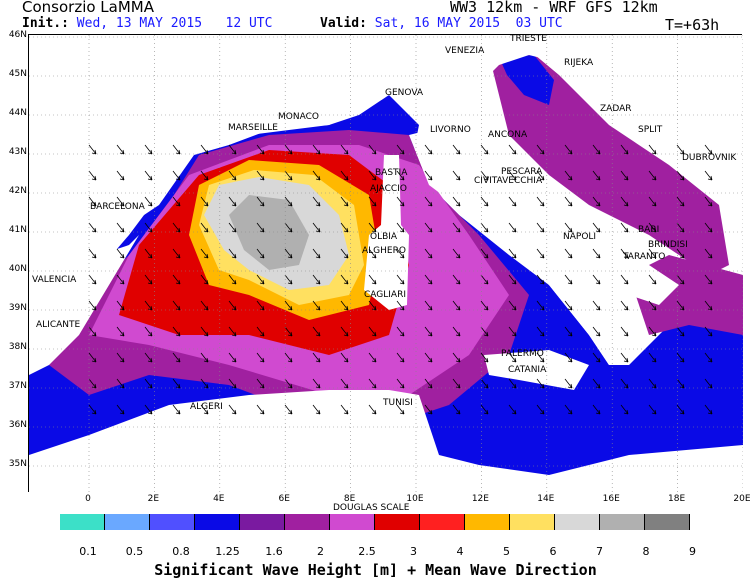 This screenshot has width=751, height=580. I want to click on forecast-step: T=+63h, so click(692, 25).